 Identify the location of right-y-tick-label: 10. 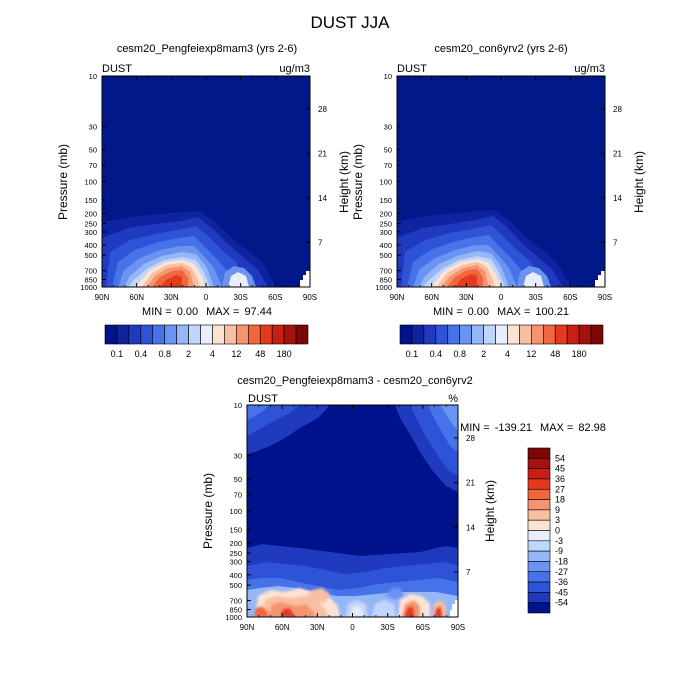
(388, 76).